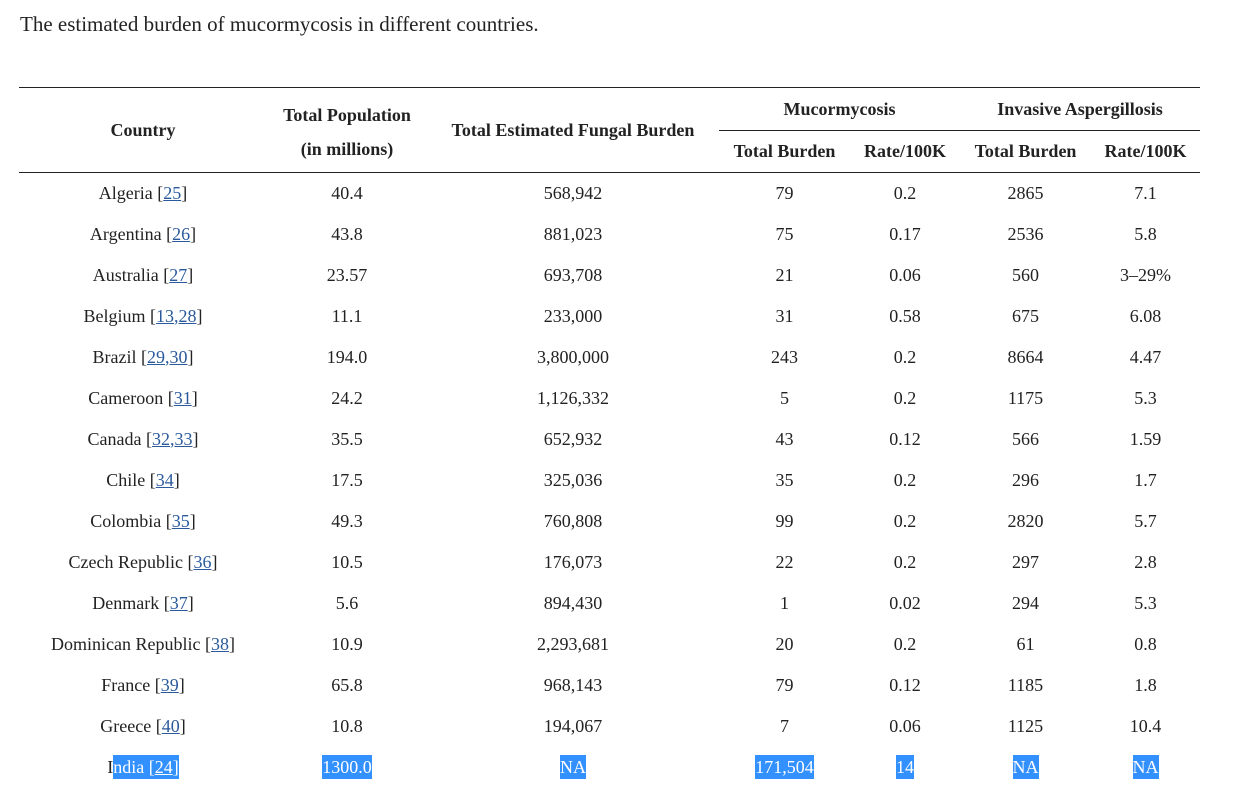 The height and width of the screenshot is (805, 1254). Describe the element at coordinates (160, 439) in the screenshot. I see `reference-link: 32` at that location.